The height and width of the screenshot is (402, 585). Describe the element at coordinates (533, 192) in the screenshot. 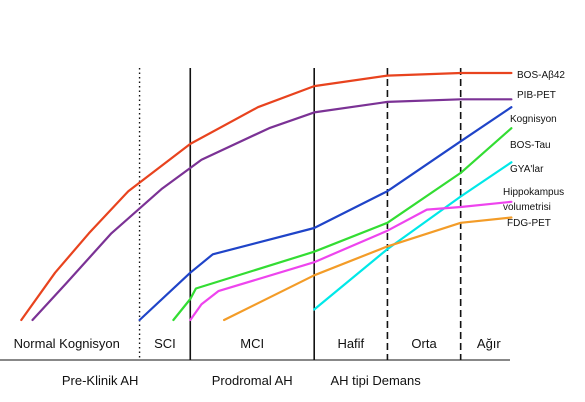

I see `series-label-6: Hippokampus` at that location.